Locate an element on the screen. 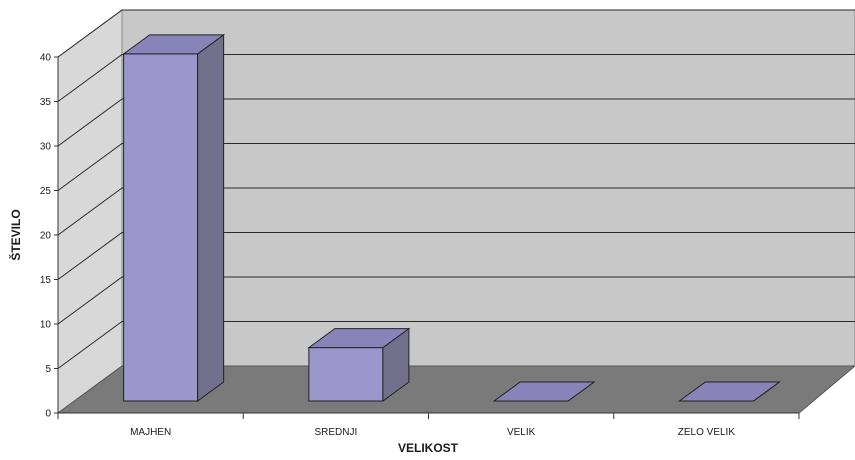  y-tick-label: 35 is located at coordinates (46, 102).